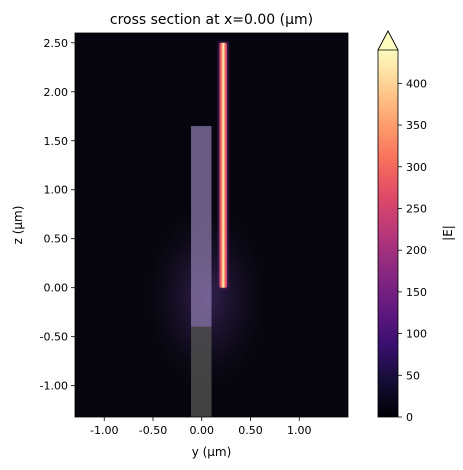 The height and width of the screenshot is (470, 463). What do you see at coordinates (416, 334) in the screenshot?
I see `colorbar-tick-label: 100` at bounding box center [416, 334].